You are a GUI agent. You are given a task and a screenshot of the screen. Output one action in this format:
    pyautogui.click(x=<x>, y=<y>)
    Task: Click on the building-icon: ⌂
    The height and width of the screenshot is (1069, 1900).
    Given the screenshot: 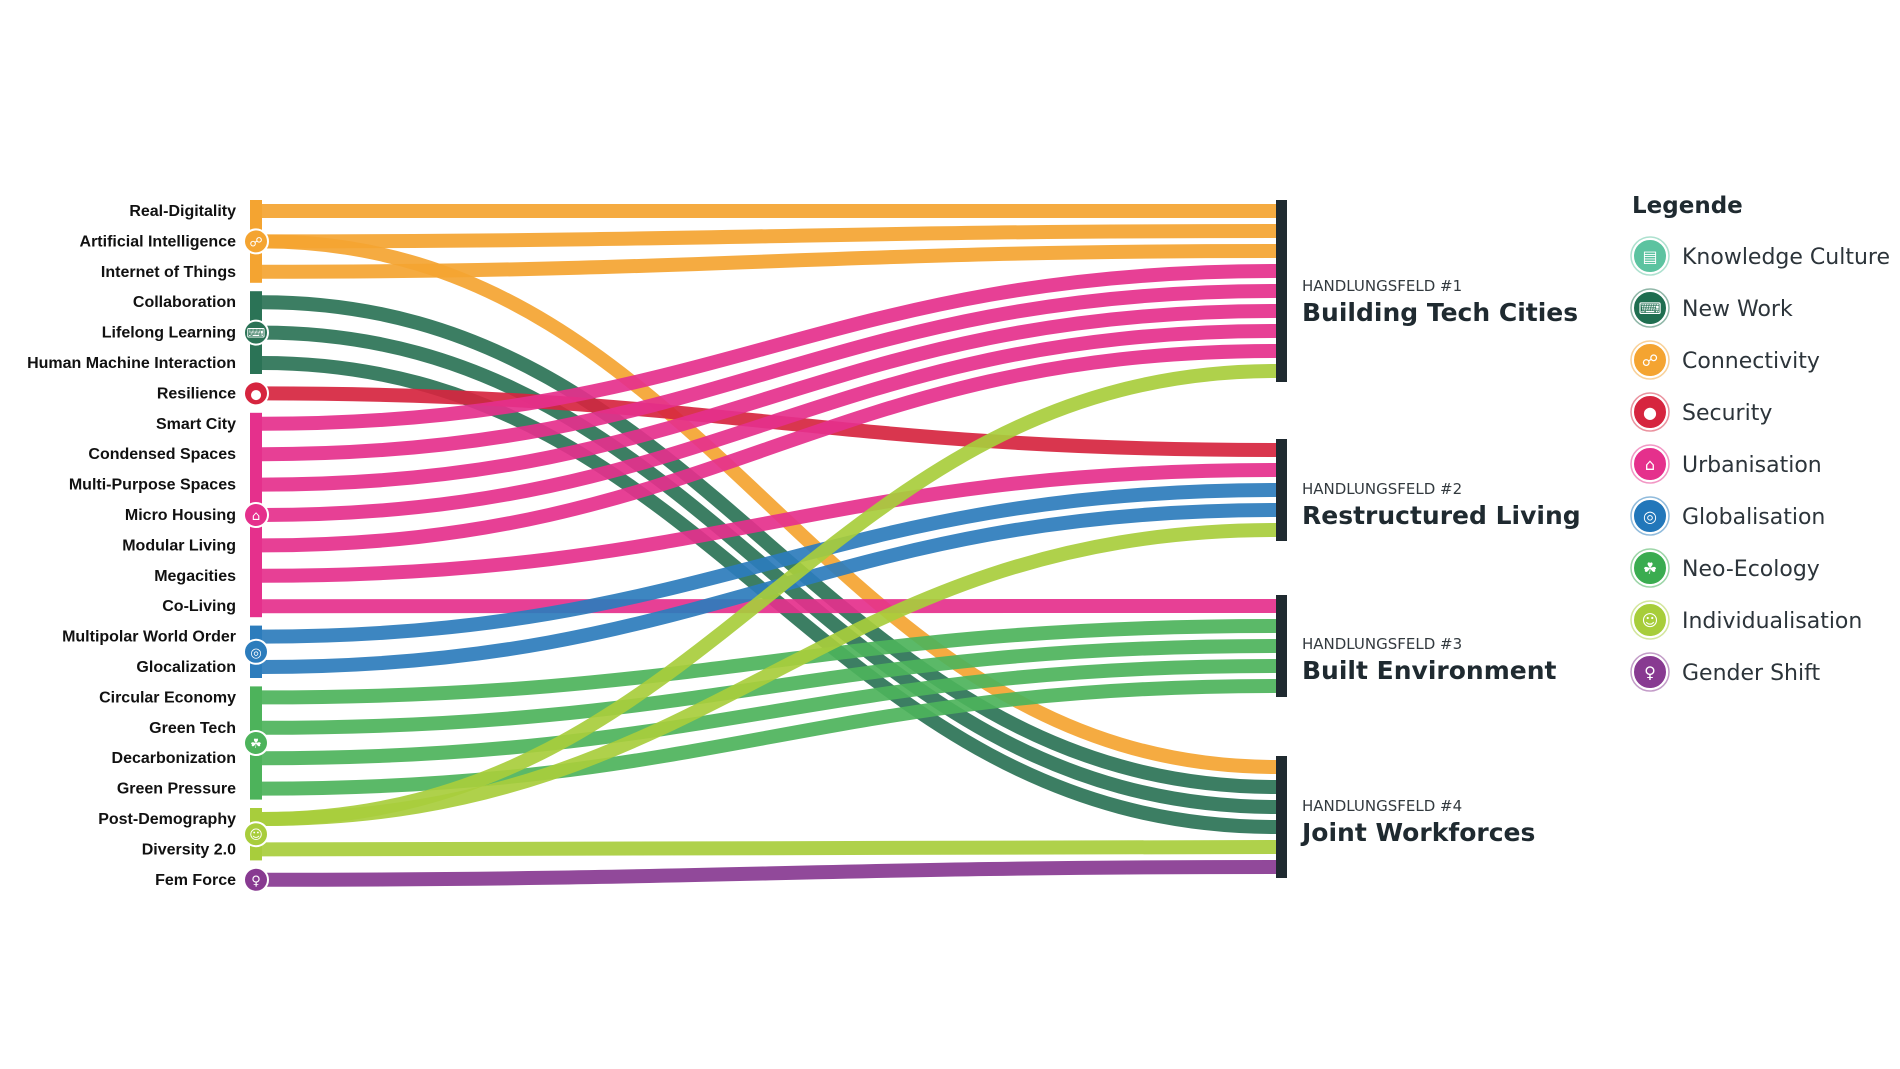 What is the action you would take?
    pyautogui.click(x=1650, y=464)
    